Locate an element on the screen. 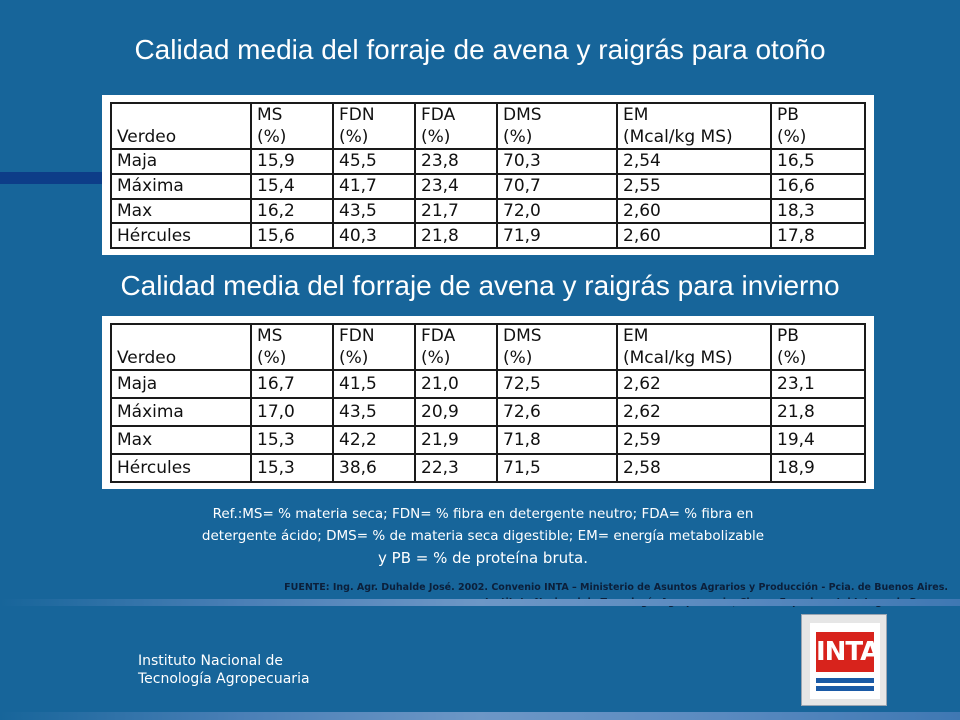 This screenshot has height=720, width=960. value-cell: 21,9 is located at coordinates (456, 440).